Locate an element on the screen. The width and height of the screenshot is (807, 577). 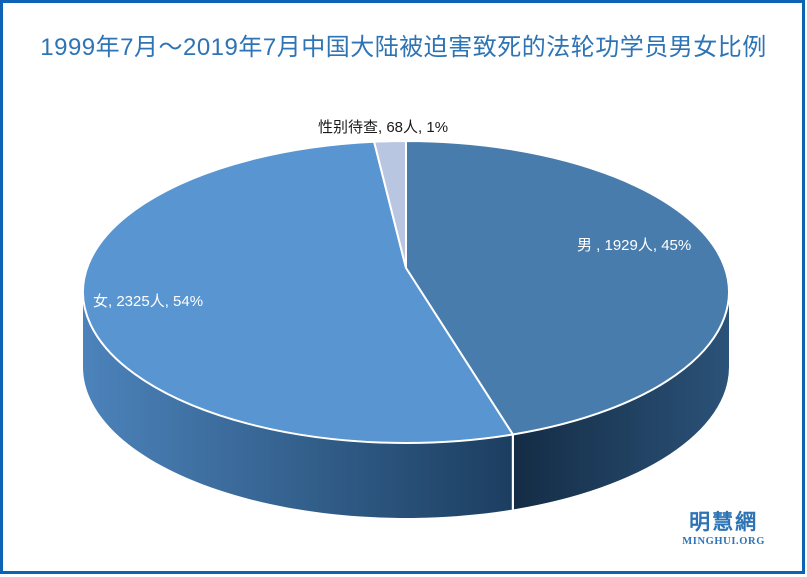
data-label-female: 女, 2325人, 54% is located at coordinates (148, 301).